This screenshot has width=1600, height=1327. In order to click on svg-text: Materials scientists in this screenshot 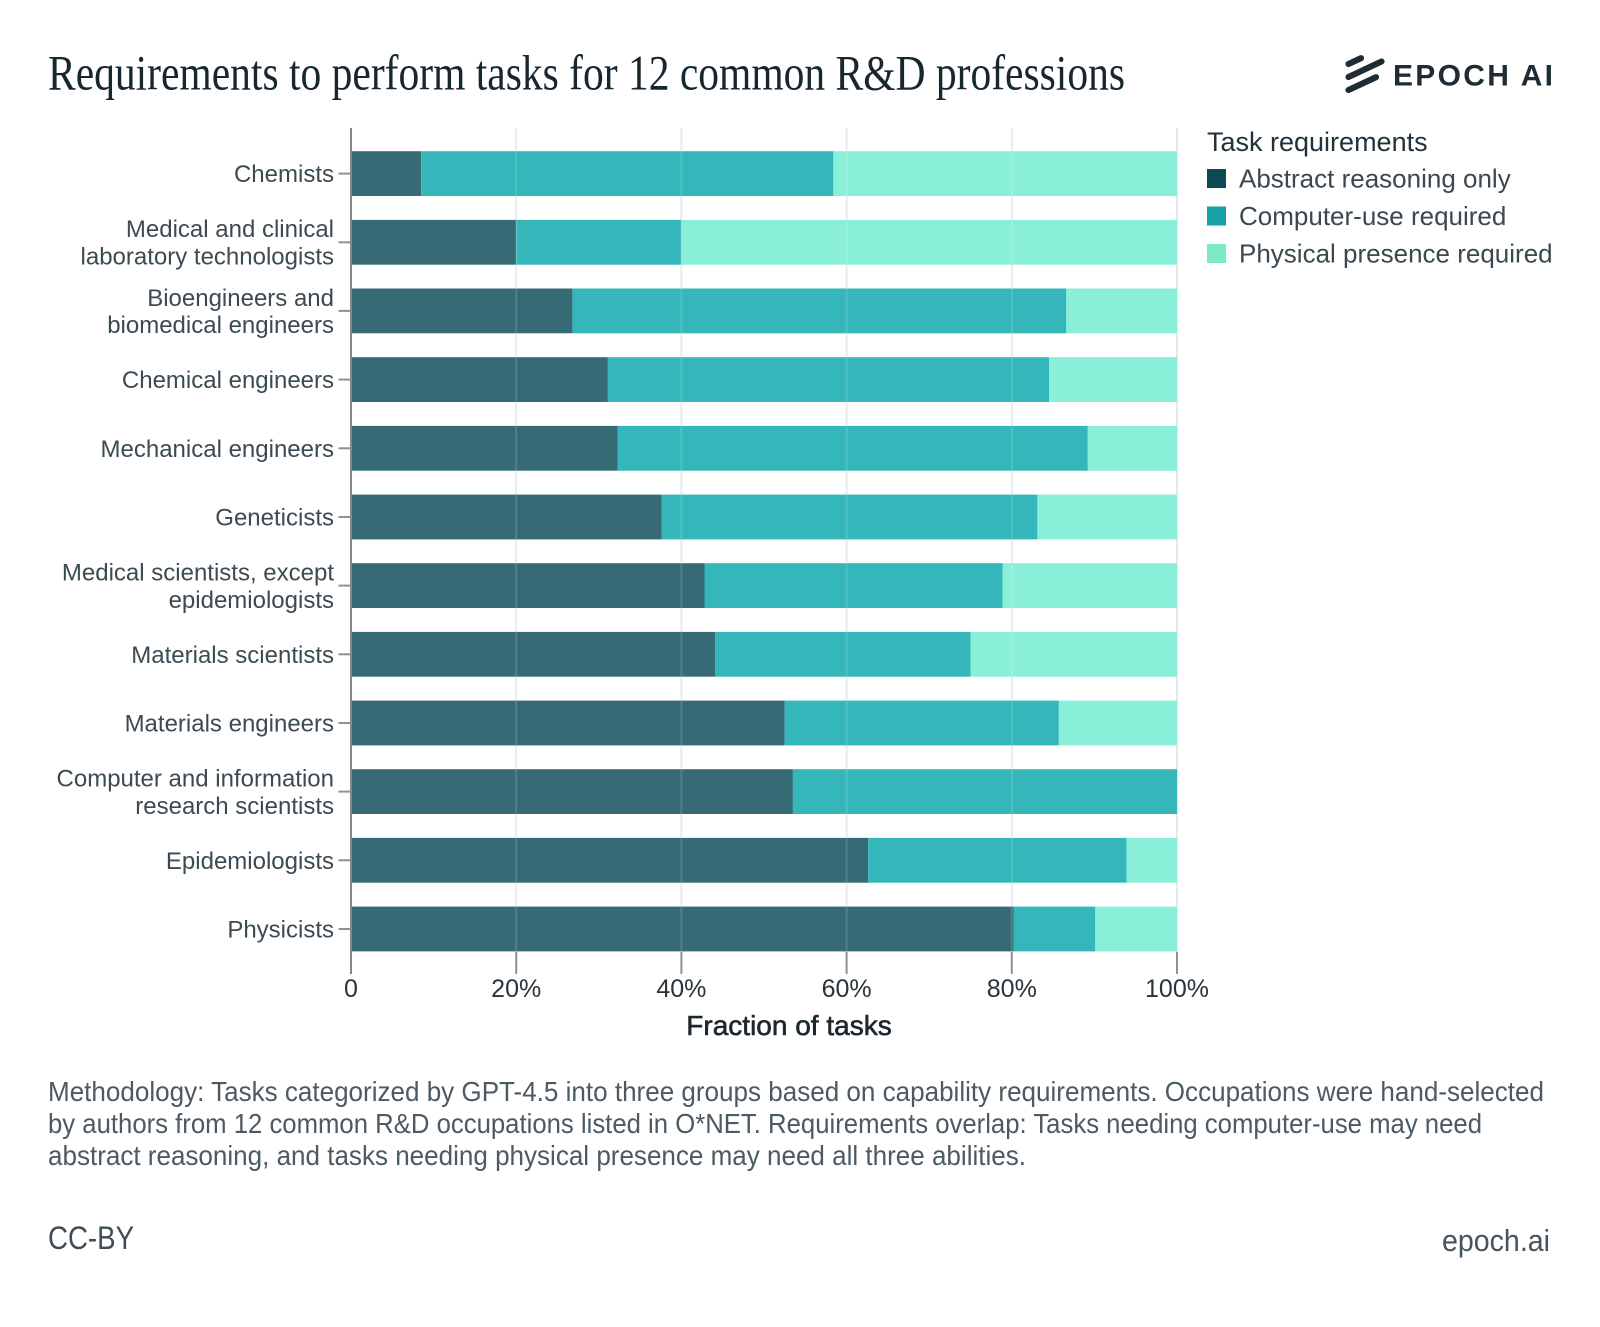, I will do `click(232, 655)`.